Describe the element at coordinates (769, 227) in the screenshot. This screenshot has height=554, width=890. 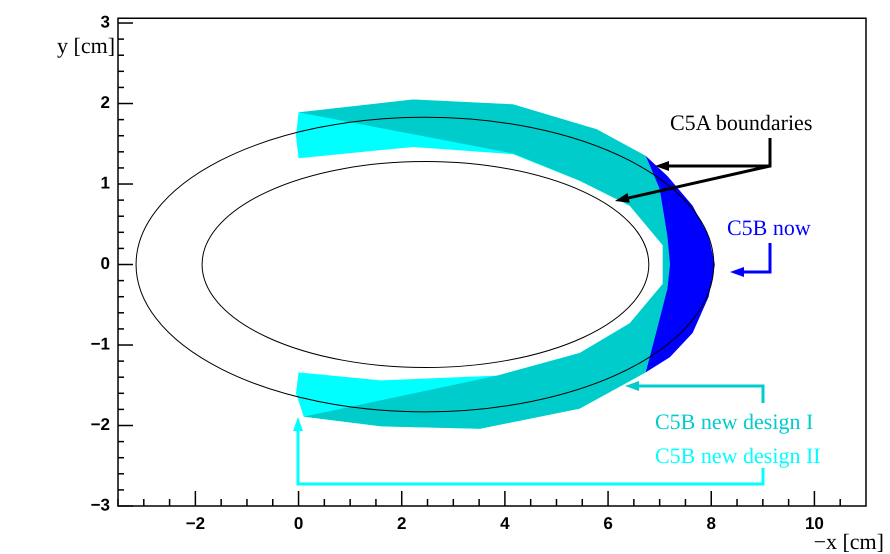
I see `series-label: C5B now` at that location.